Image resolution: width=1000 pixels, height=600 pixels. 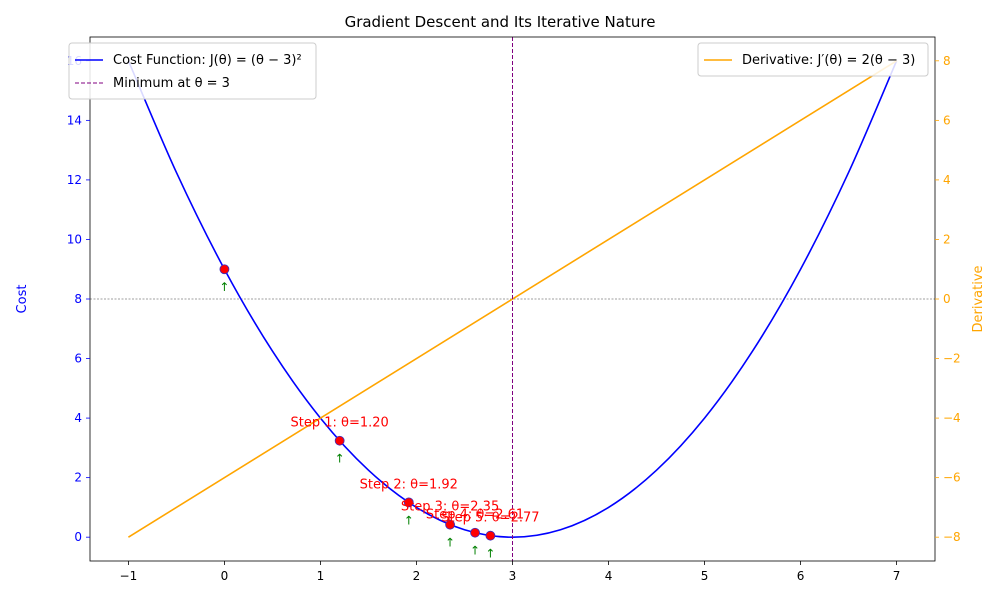 What do you see at coordinates (609, 576) in the screenshot?
I see `x-tick-label: 4` at bounding box center [609, 576].